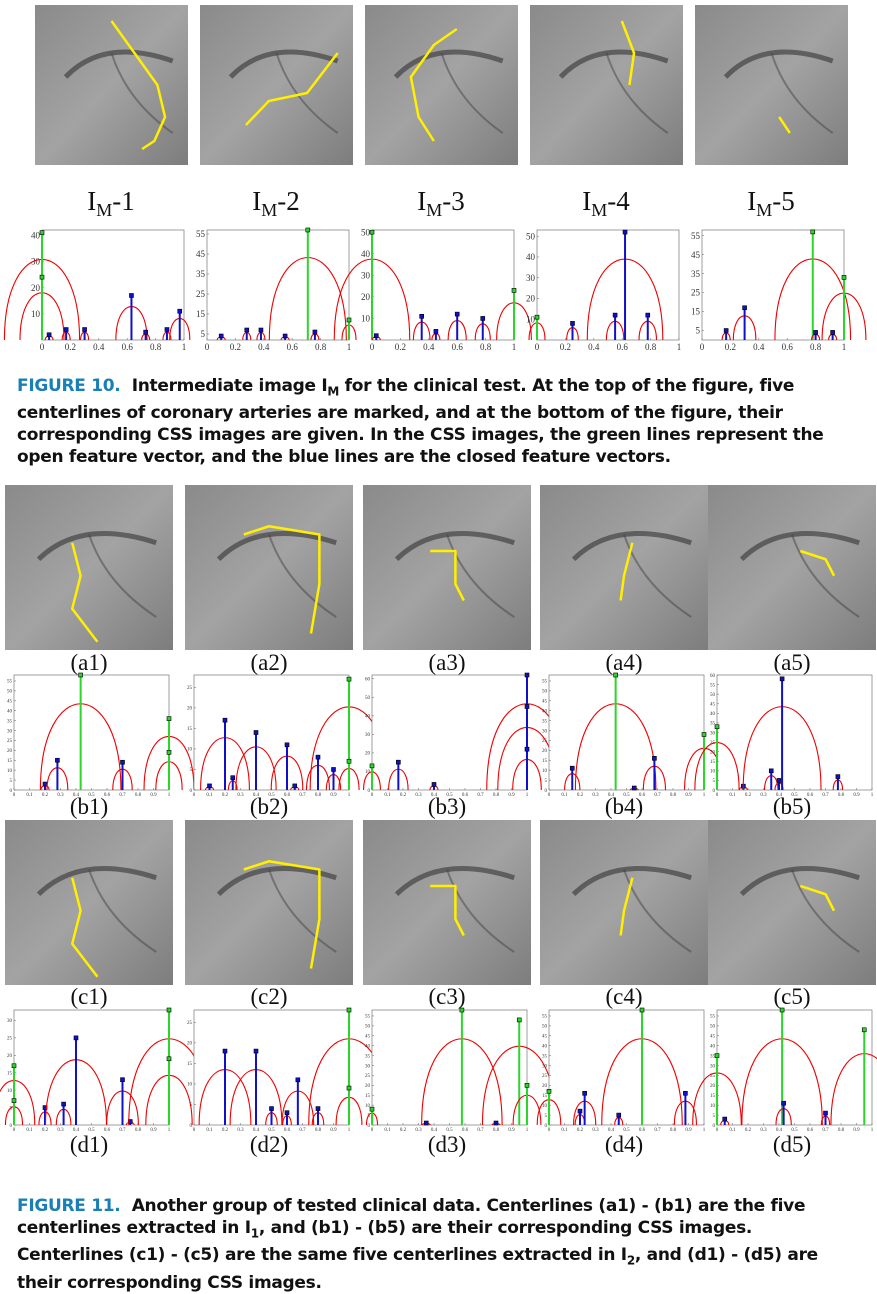 This screenshot has width=877, height=1294. I want to click on y-tick-label: 45, so click(713, 1037).